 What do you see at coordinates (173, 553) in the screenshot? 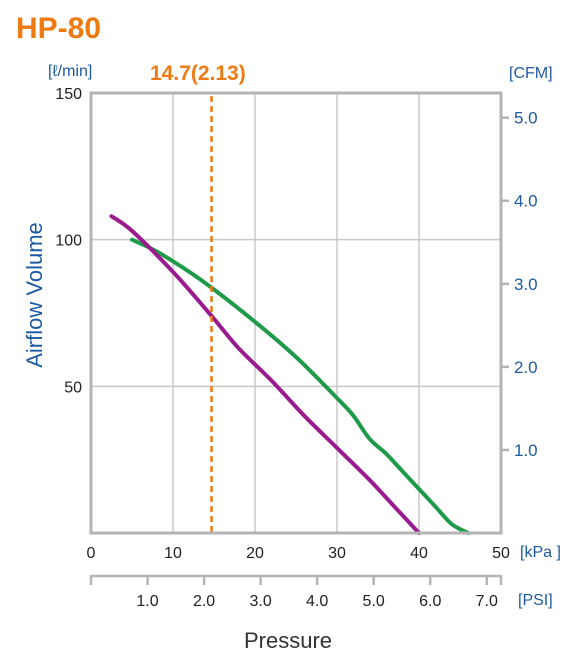
I see `x-tick-label: 10` at bounding box center [173, 553].